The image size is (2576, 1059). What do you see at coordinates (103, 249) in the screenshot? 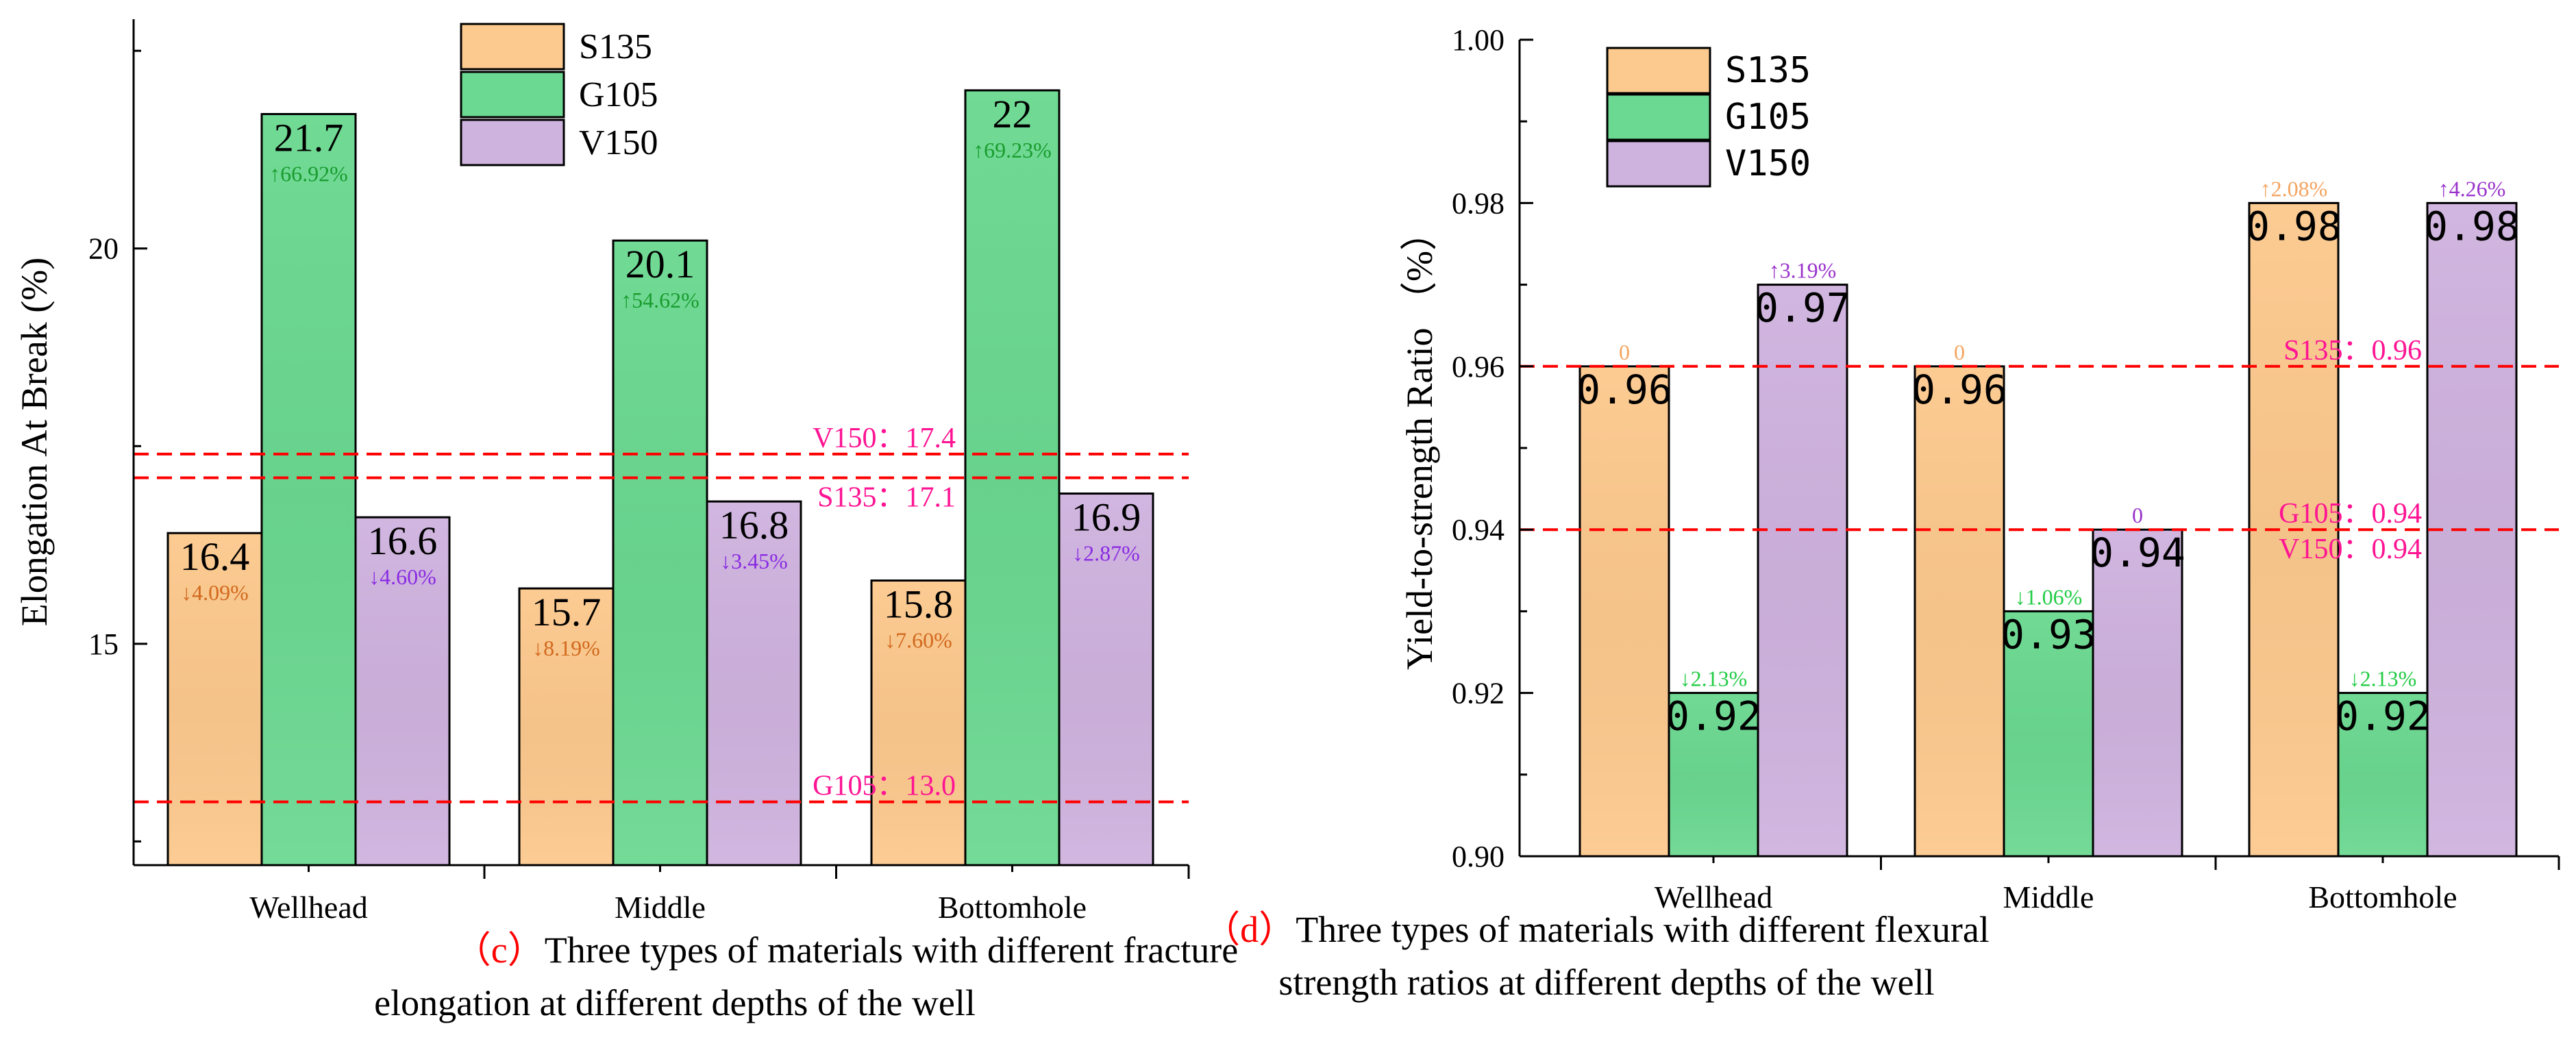
I see `y-tick-label: 20` at bounding box center [103, 249].